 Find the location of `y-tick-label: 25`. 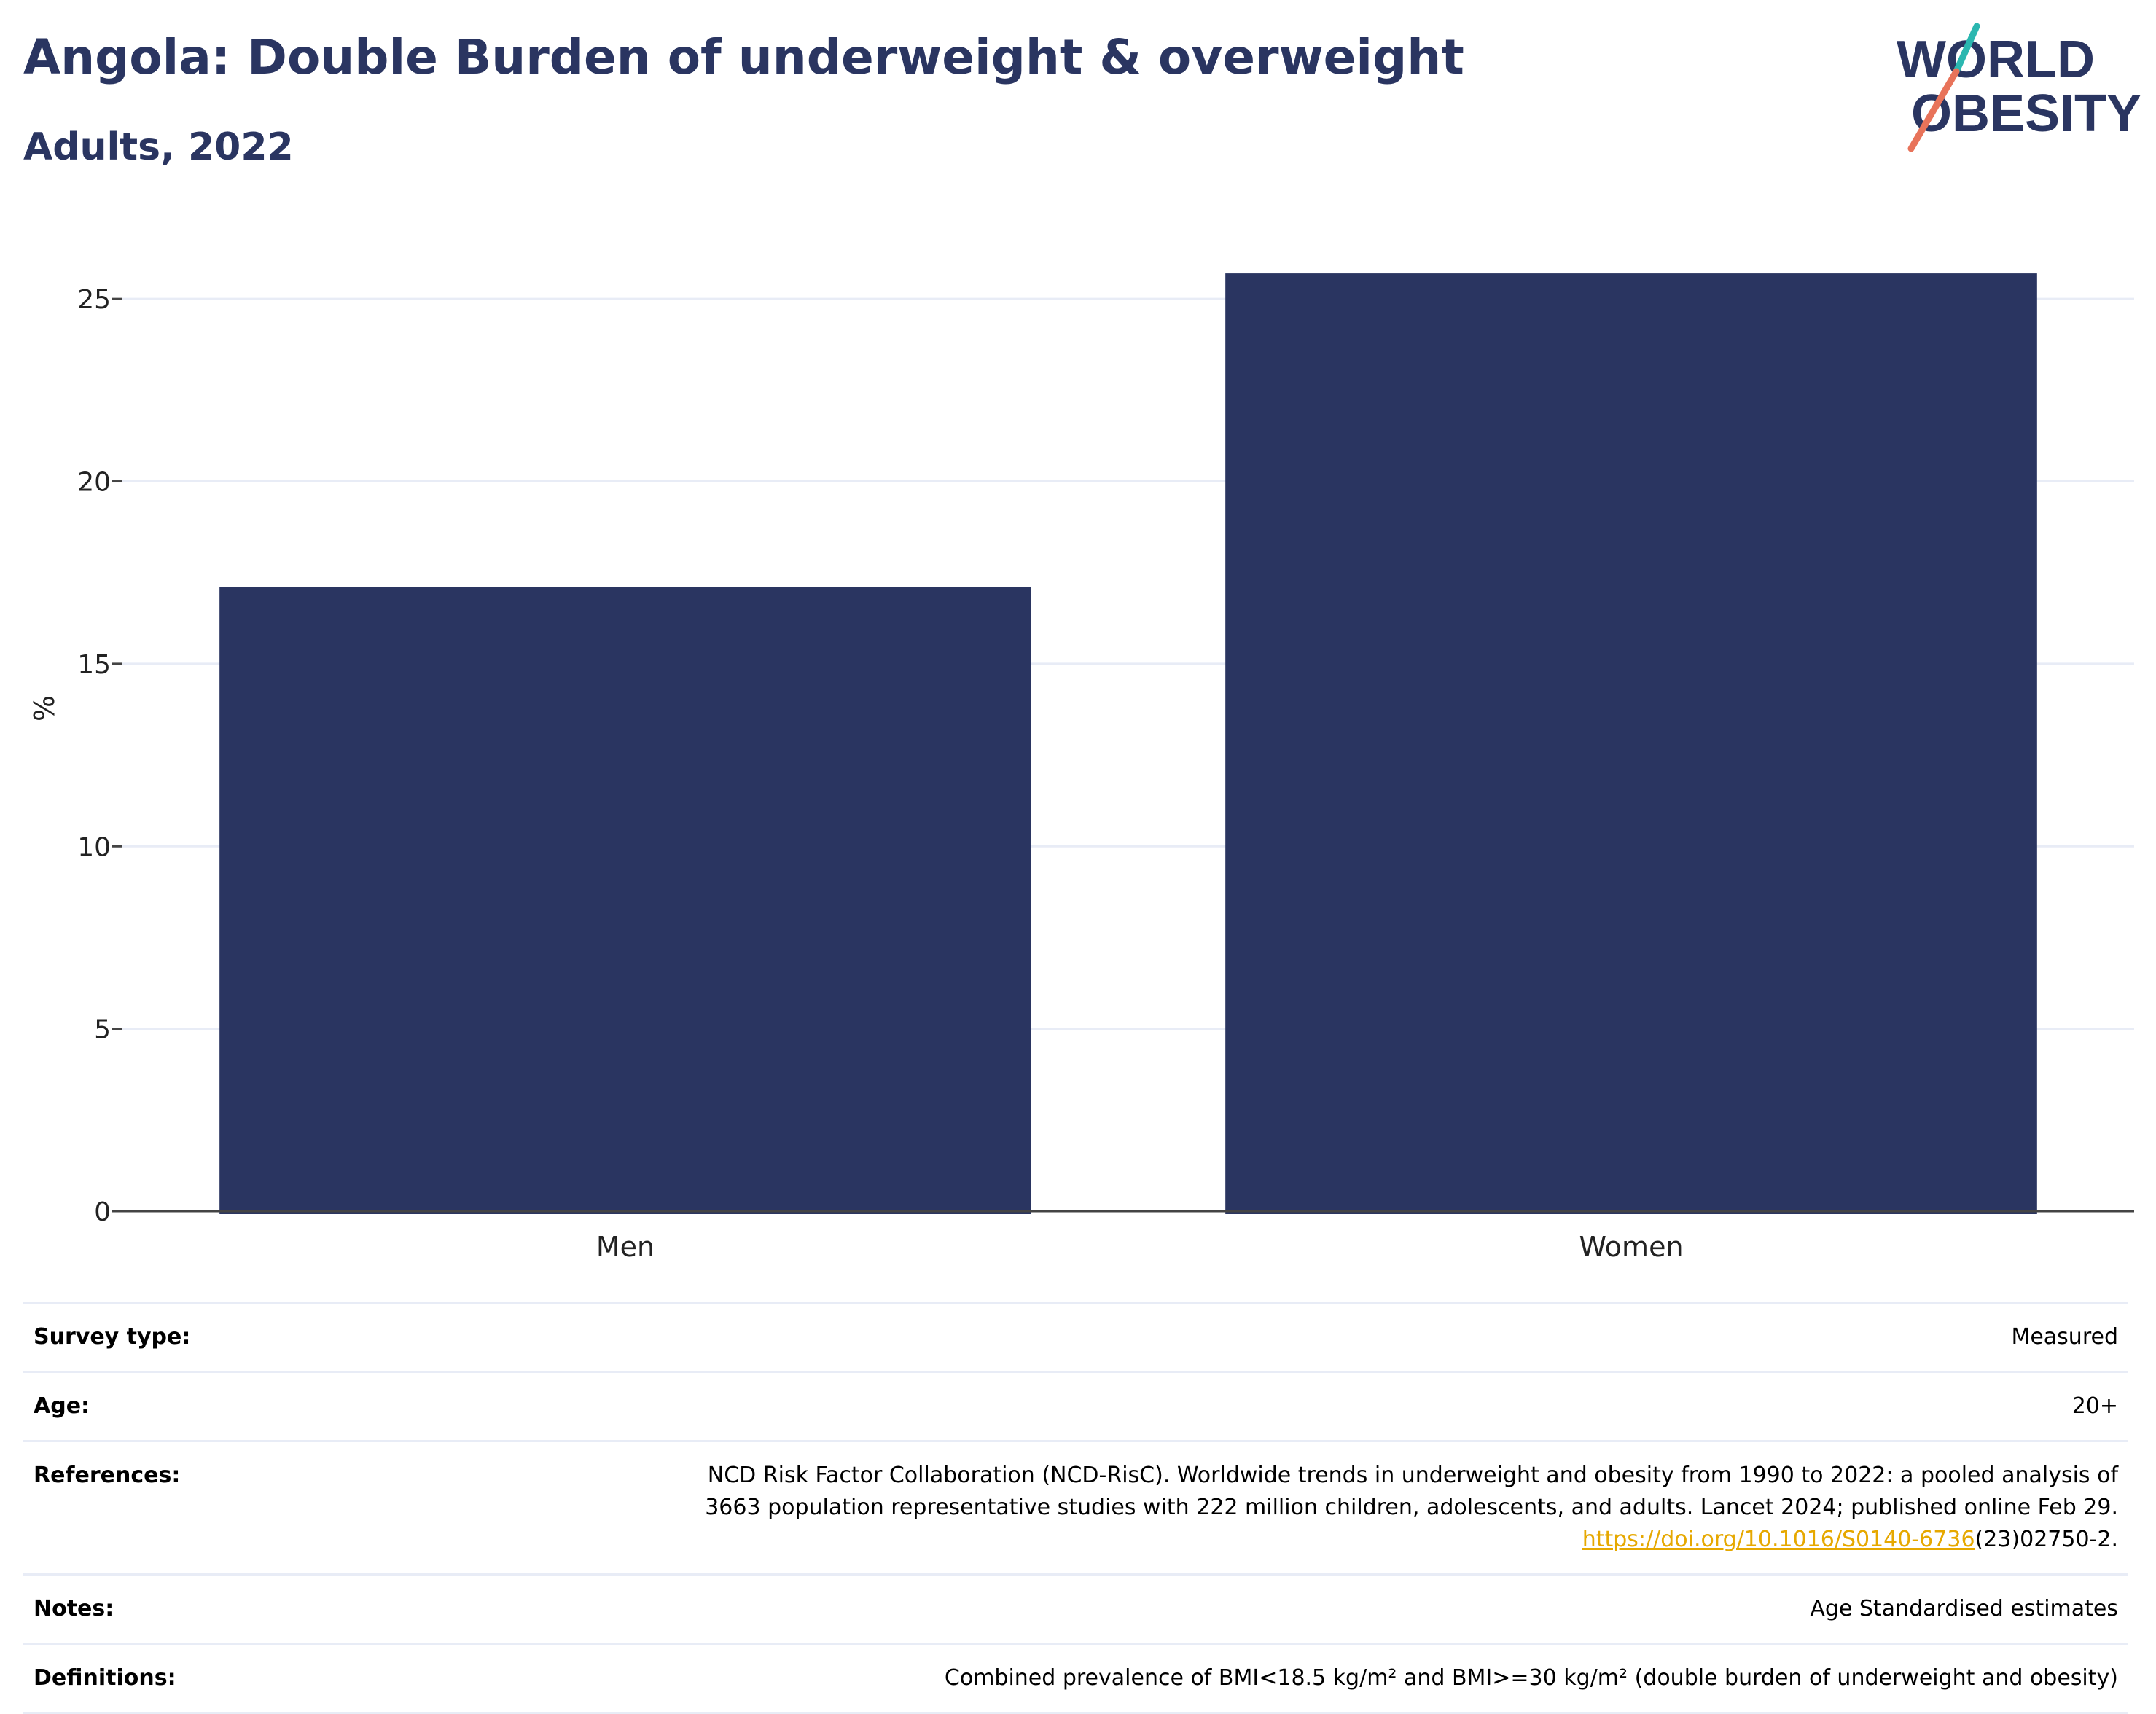

y-tick-label: 25 is located at coordinates (94, 300).